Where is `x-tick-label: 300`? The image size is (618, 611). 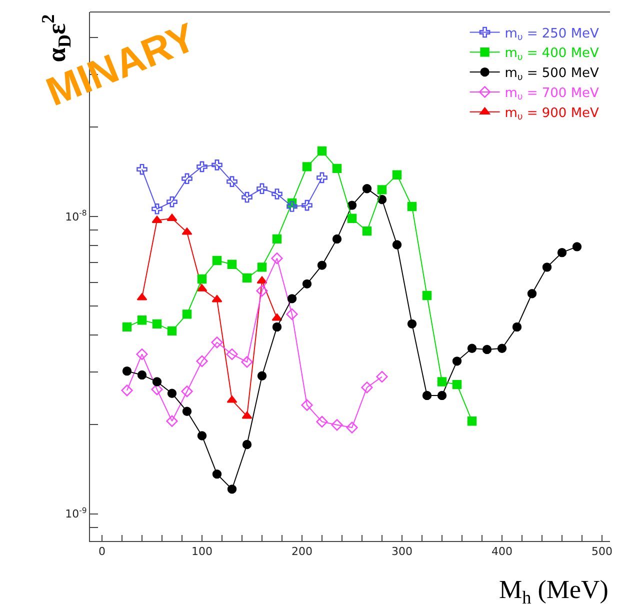 x-tick-label: 300 is located at coordinates (402, 551).